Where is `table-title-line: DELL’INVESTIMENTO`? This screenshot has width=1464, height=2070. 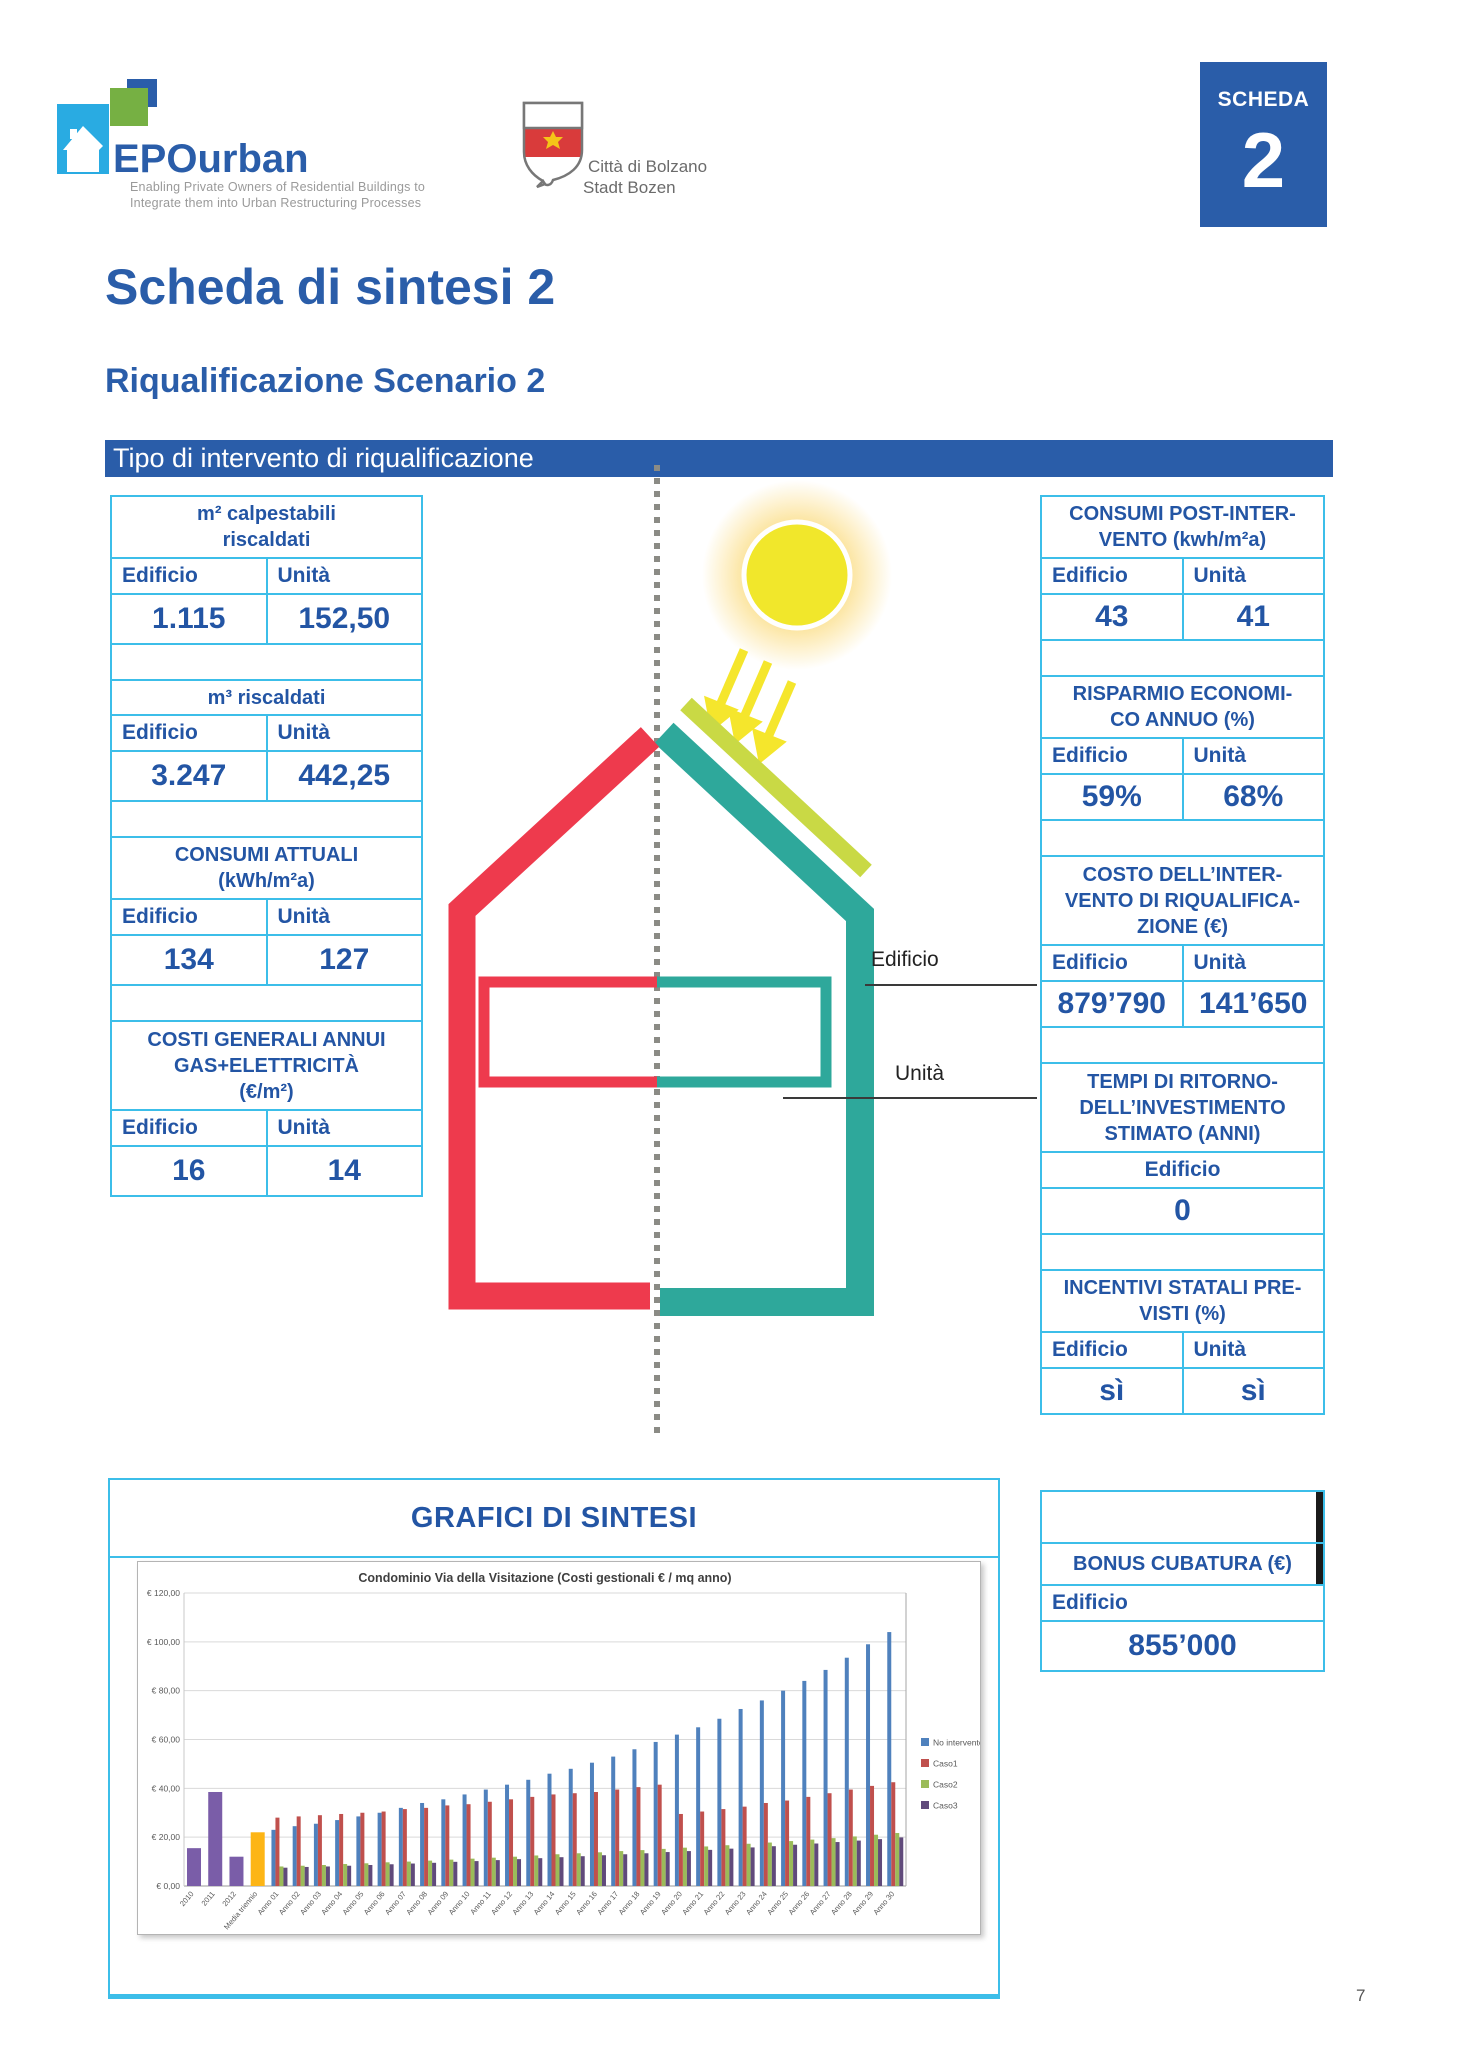 table-title-line: DELL’INVESTIMENTO is located at coordinates (1182, 1107).